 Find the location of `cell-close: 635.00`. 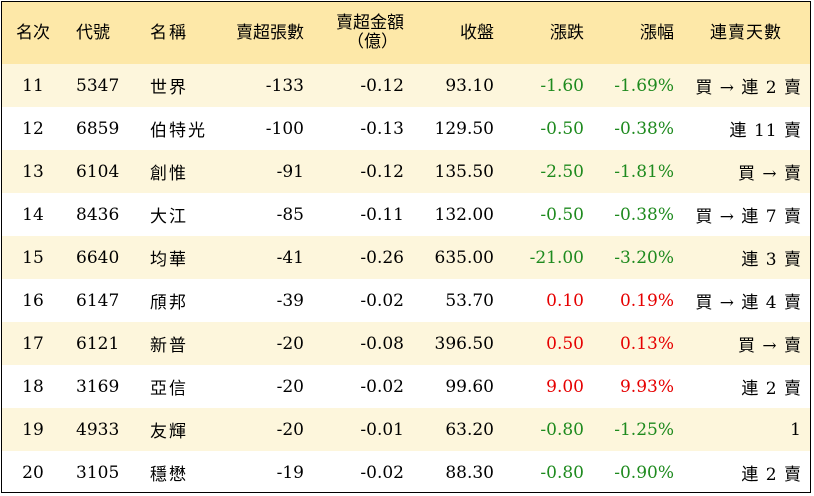

cell-close: 635.00 is located at coordinates (464, 257).